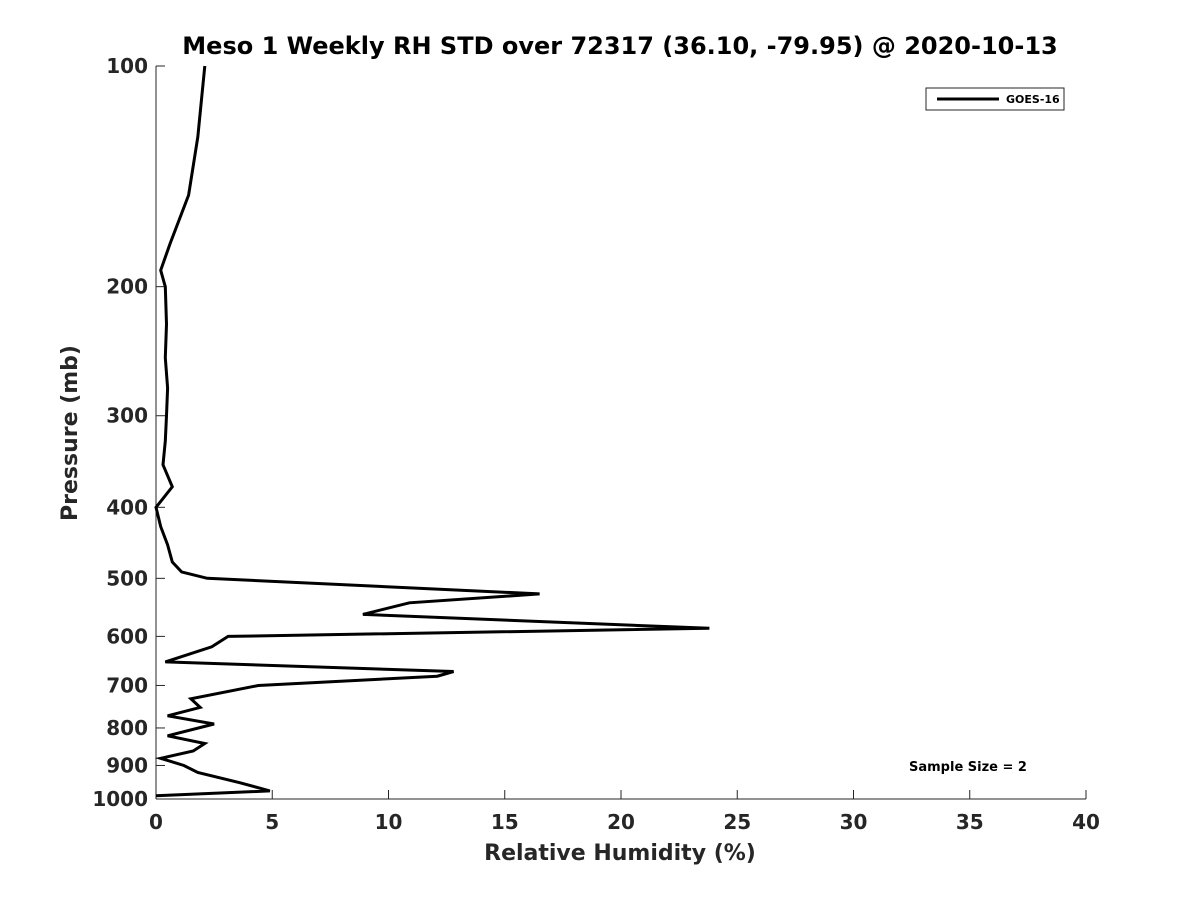 The height and width of the screenshot is (904, 1200). I want to click on x-tick-label: 25, so click(737, 822).